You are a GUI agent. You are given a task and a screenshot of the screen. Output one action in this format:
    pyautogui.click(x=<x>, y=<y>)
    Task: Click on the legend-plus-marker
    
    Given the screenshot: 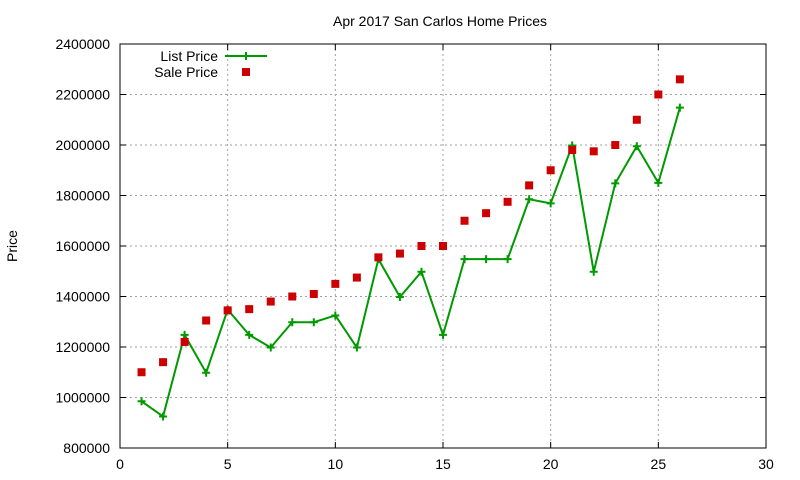 What is the action you would take?
    pyautogui.click(x=246, y=56)
    